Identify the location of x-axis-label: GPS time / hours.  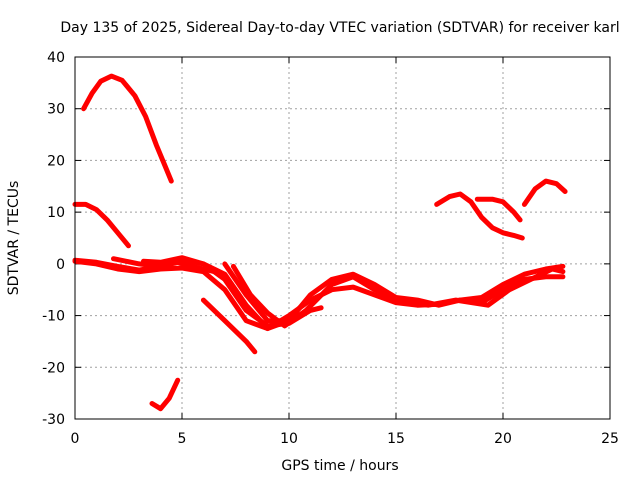
(339, 466).